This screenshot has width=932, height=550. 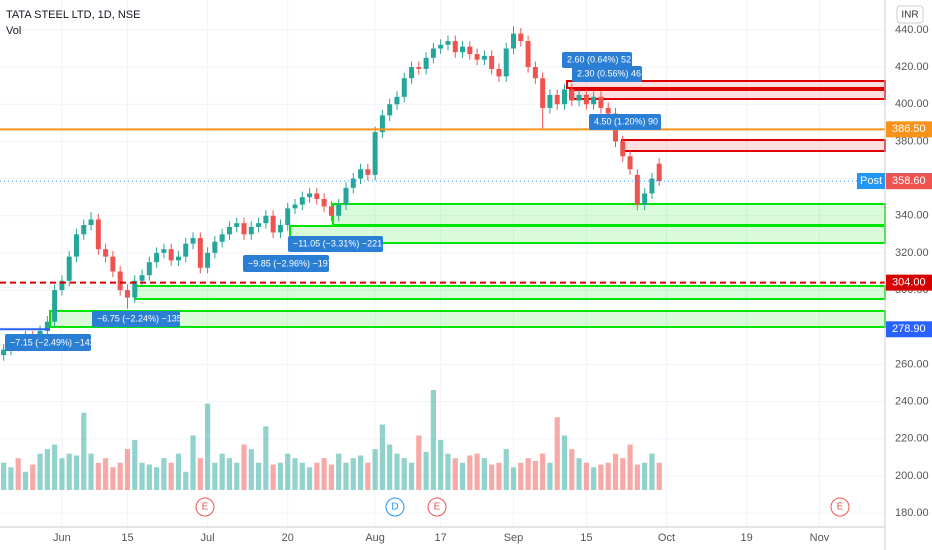 I want to click on x-tick-label: 20, so click(x=288, y=538).